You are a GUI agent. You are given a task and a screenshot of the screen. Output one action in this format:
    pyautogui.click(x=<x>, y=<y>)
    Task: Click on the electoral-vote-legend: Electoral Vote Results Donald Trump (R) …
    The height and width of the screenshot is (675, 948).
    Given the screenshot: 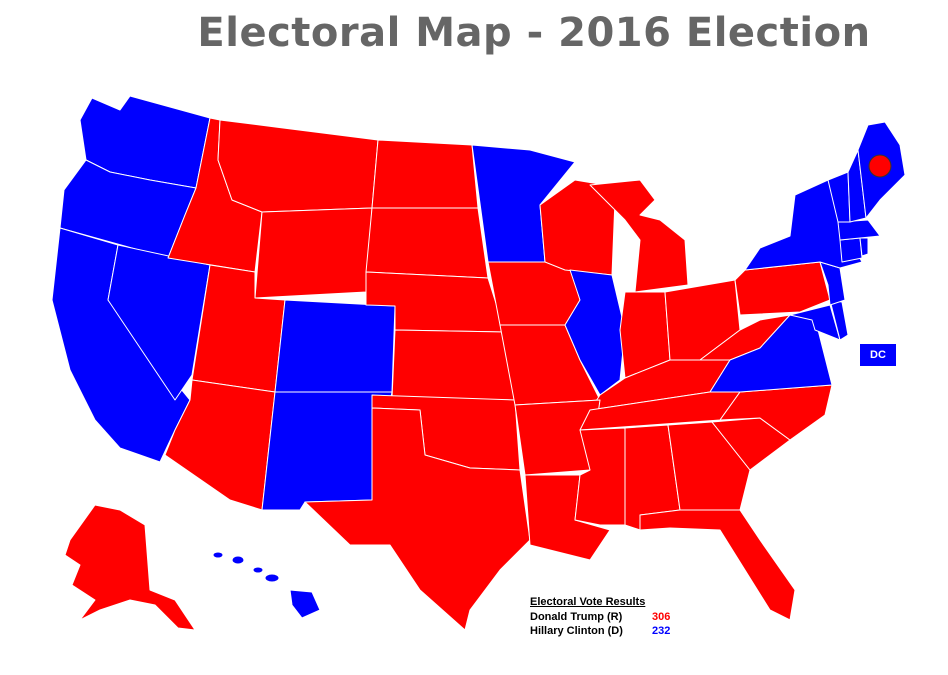 What is the action you would take?
    pyautogui.click(x=620, y=617)
    